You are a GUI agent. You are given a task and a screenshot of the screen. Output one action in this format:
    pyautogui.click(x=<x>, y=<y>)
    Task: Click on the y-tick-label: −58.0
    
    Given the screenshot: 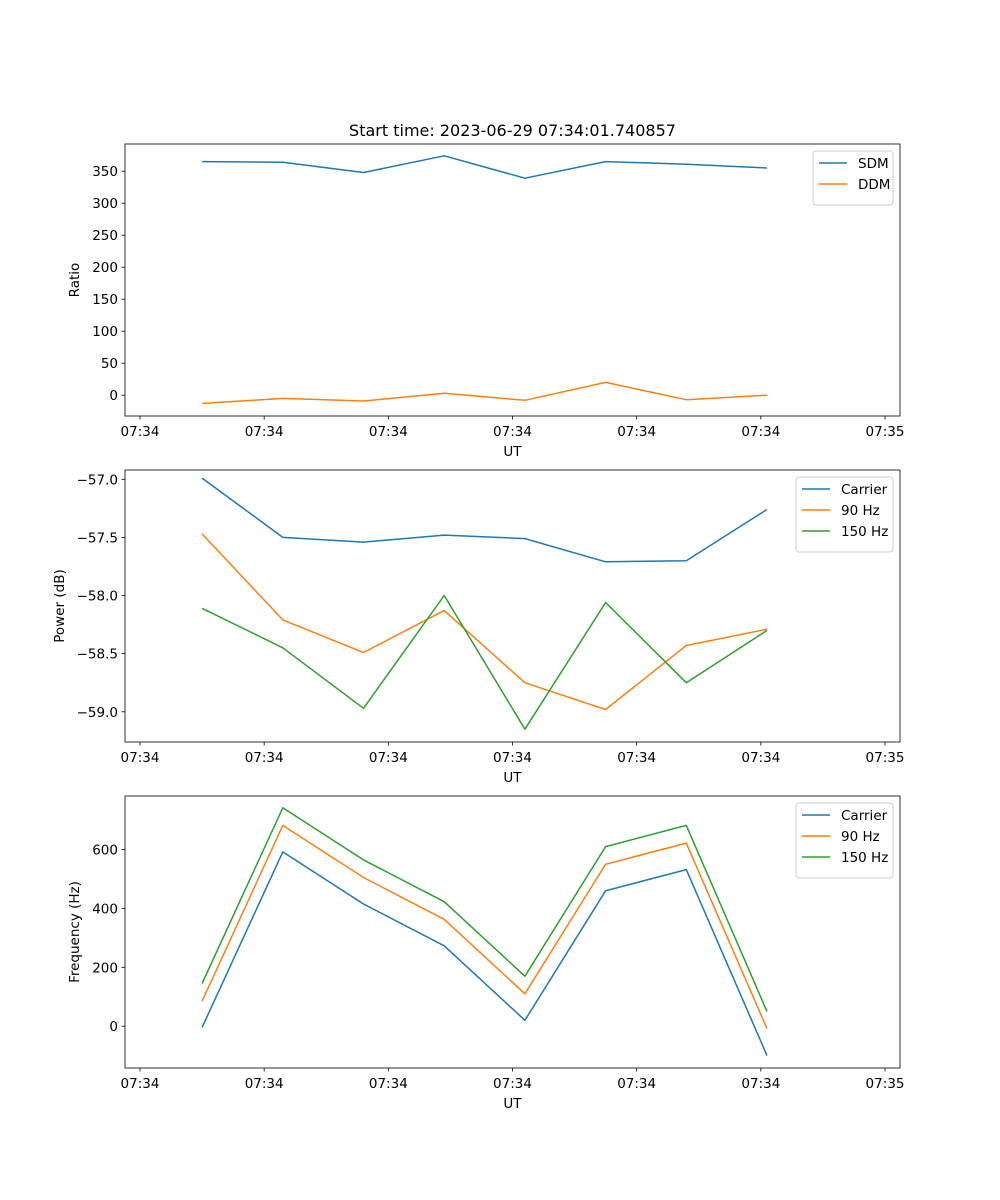 What is the action you would take?
    pyautogui.click(x=97, y=597)
    